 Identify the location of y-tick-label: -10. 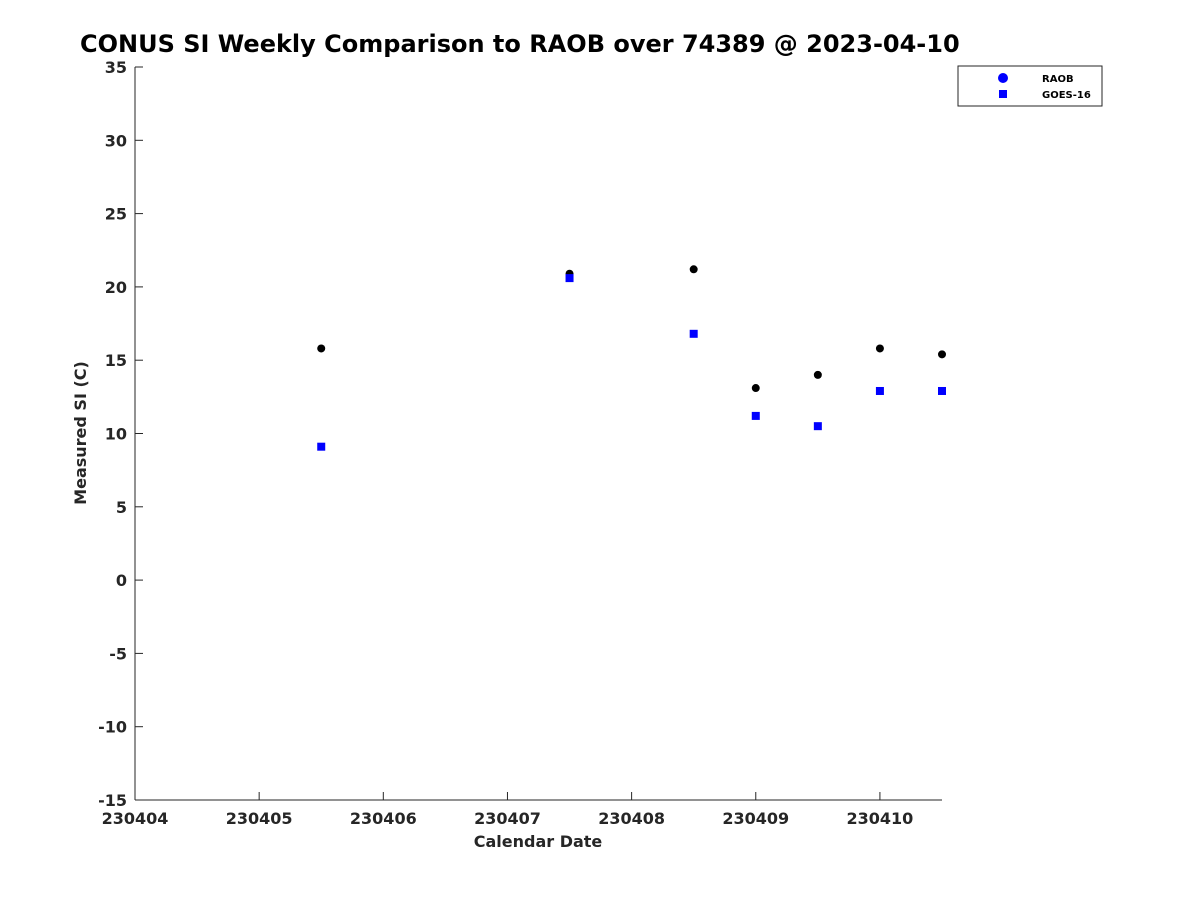
(112, 727).